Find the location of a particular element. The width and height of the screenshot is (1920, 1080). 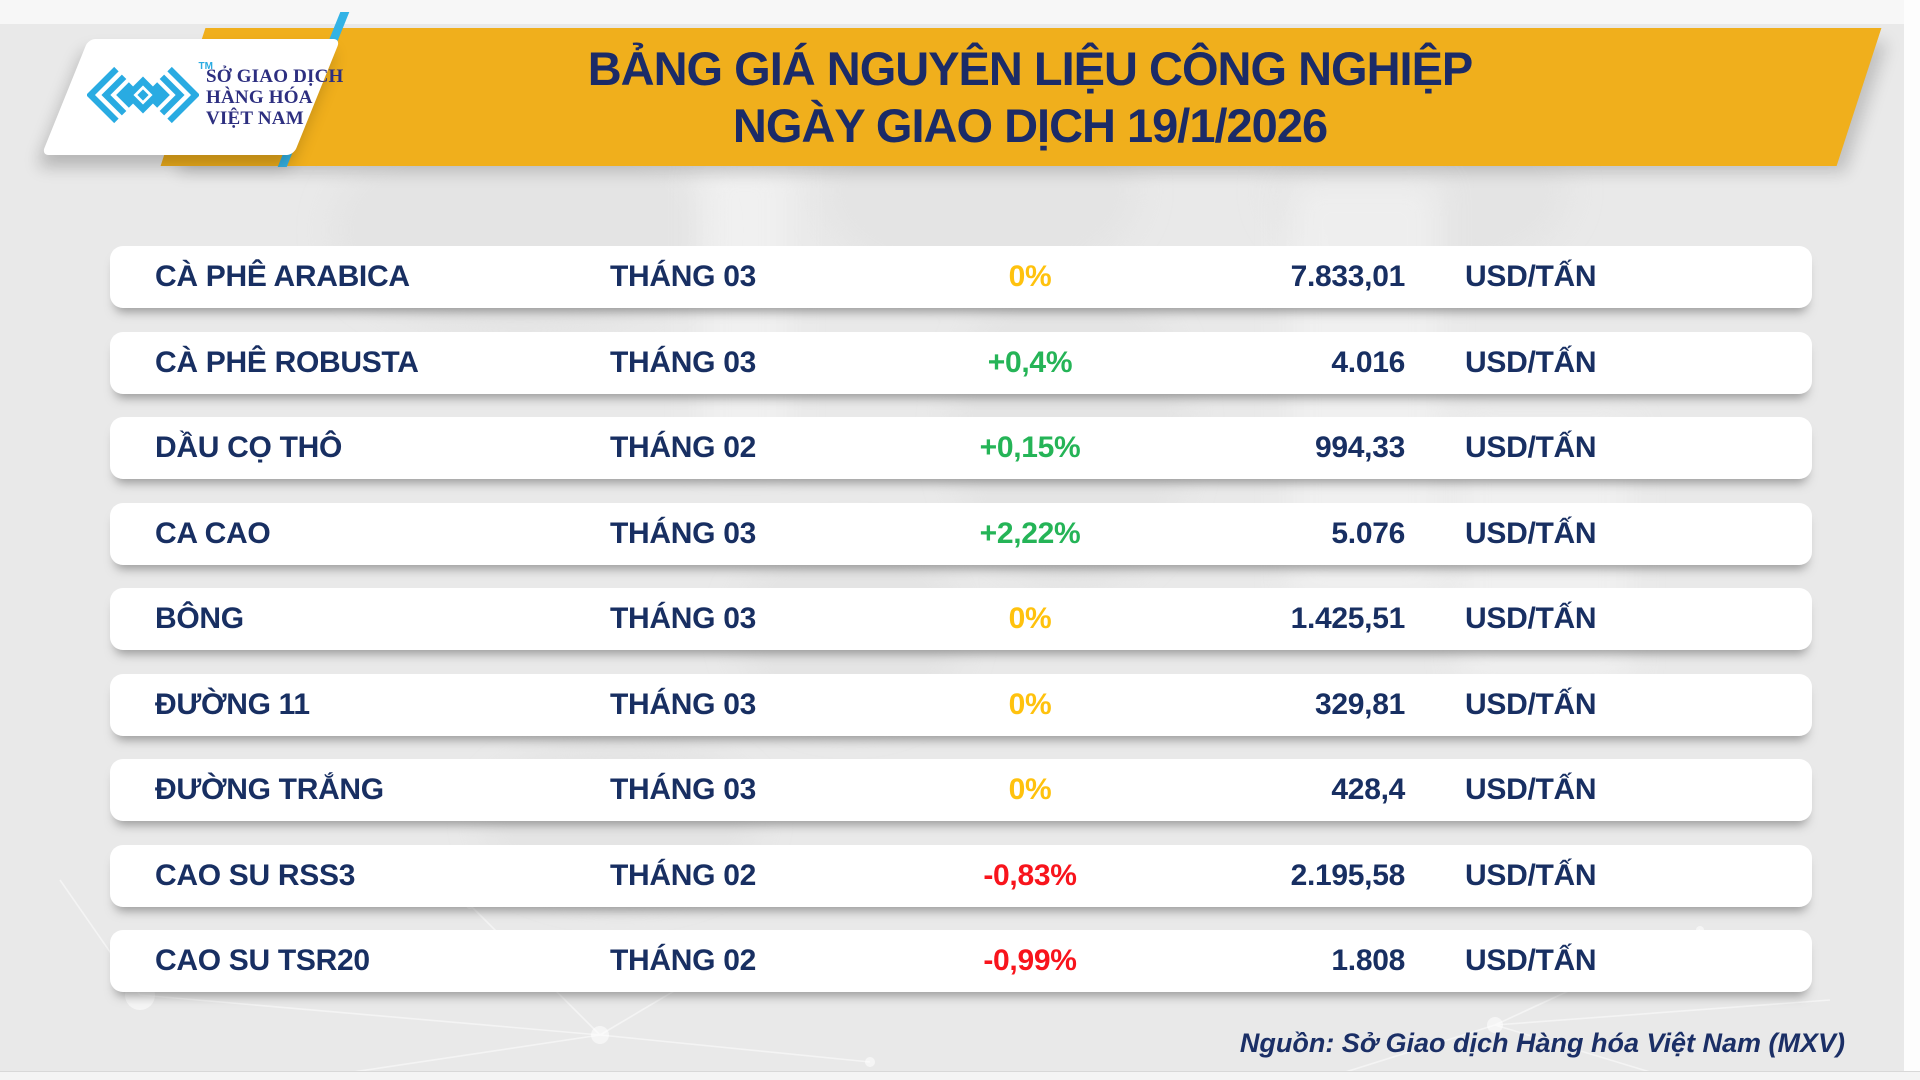

change-percent: +2,22% is located at coordinates (1030, 533).